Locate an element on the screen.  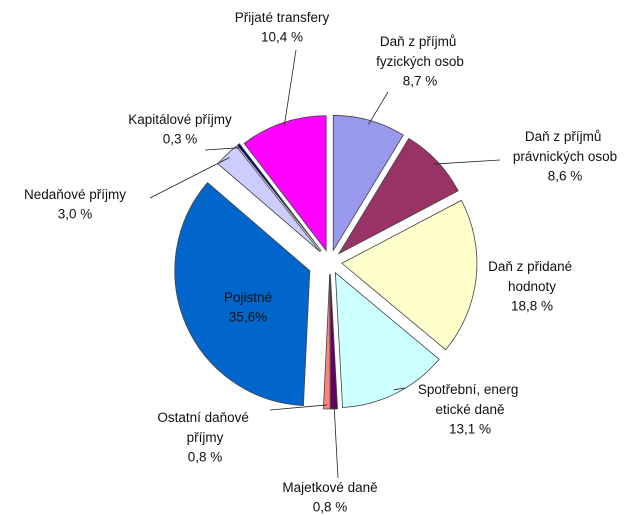
label-line: fyzických osob is located at coordinates (420, 61).